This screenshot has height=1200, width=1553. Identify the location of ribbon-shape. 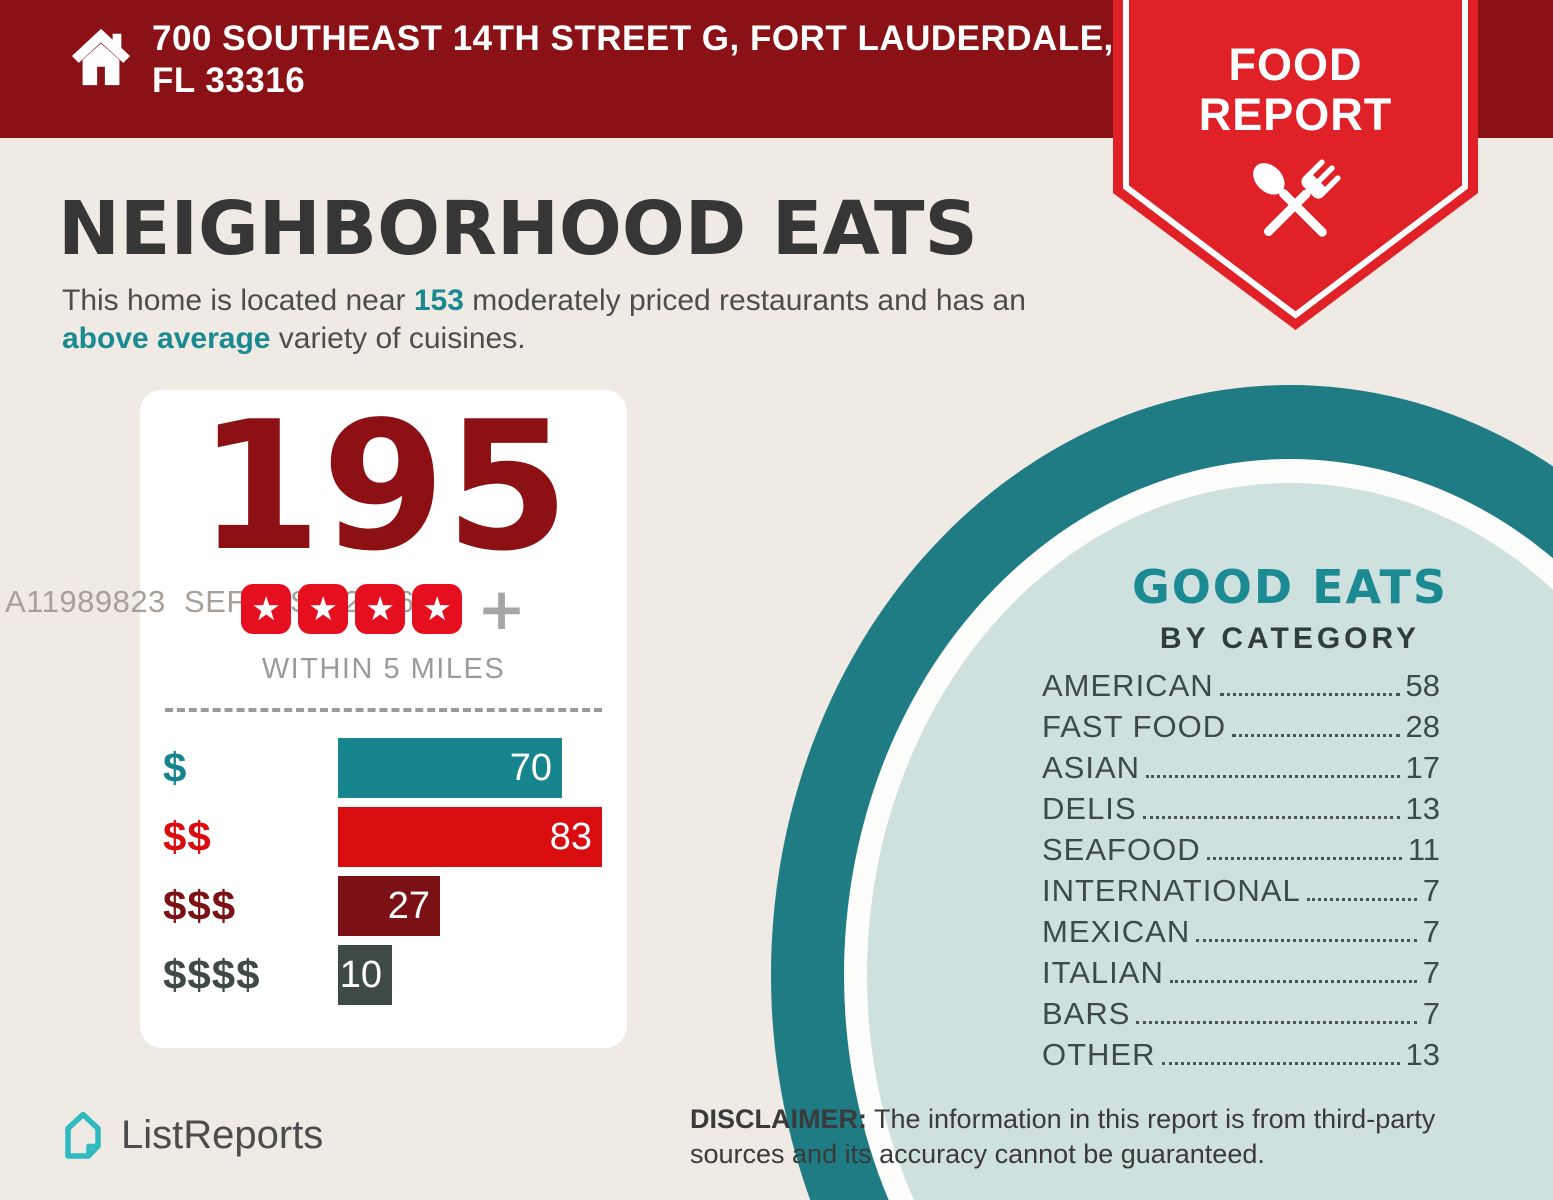
(1295, 165).